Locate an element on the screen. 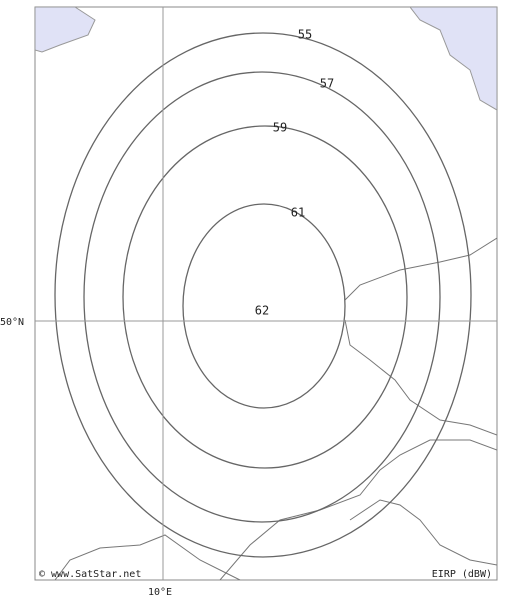  contour-label: 61 is located at coordinates (298, 213).